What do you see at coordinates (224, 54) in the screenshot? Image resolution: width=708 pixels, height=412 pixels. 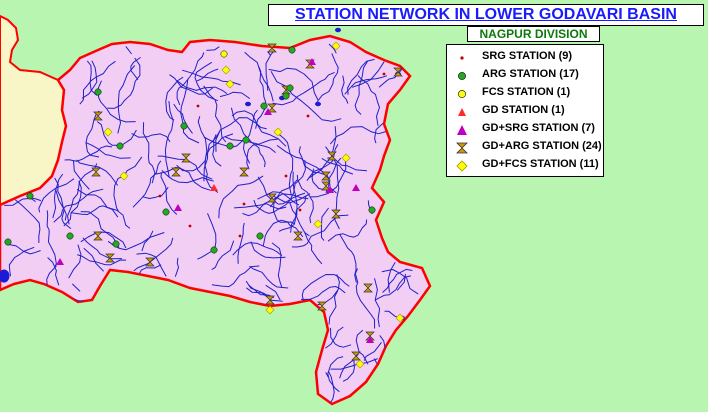 I see `fcs-station` at bounding box center [224, 54].